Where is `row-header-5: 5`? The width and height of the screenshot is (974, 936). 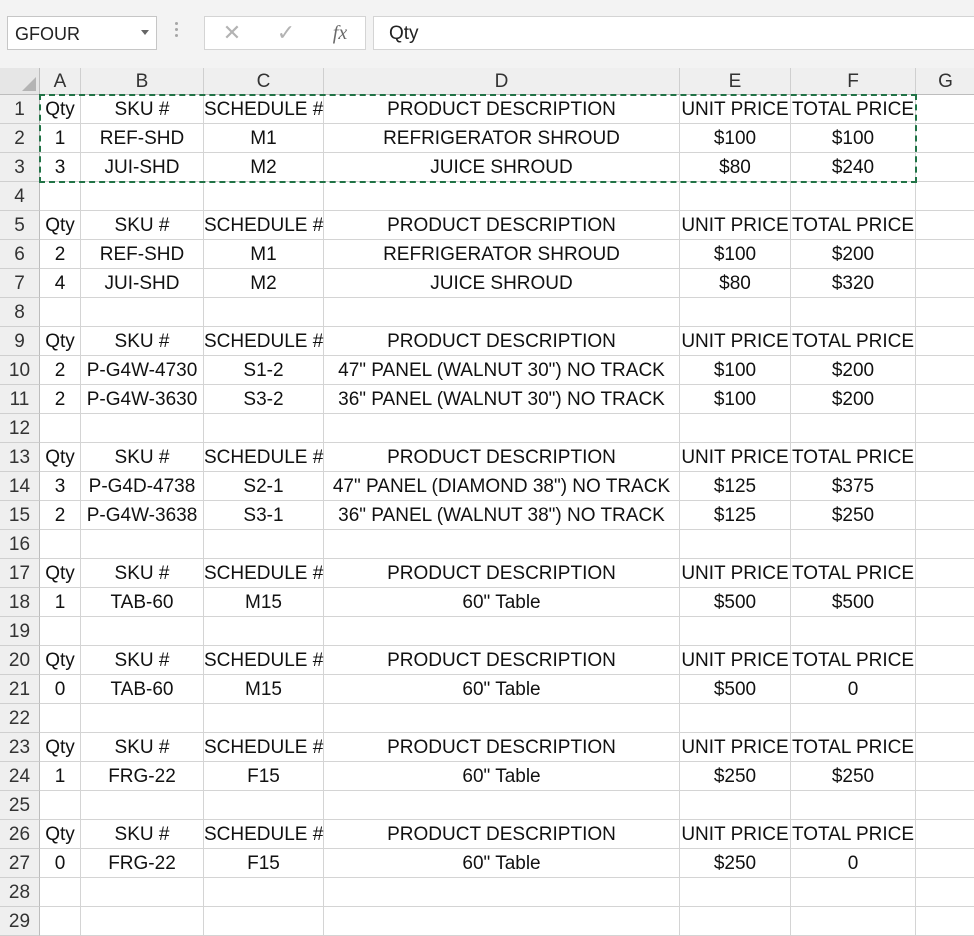
row-header-5: 5 is located at coordinates (20, 225).